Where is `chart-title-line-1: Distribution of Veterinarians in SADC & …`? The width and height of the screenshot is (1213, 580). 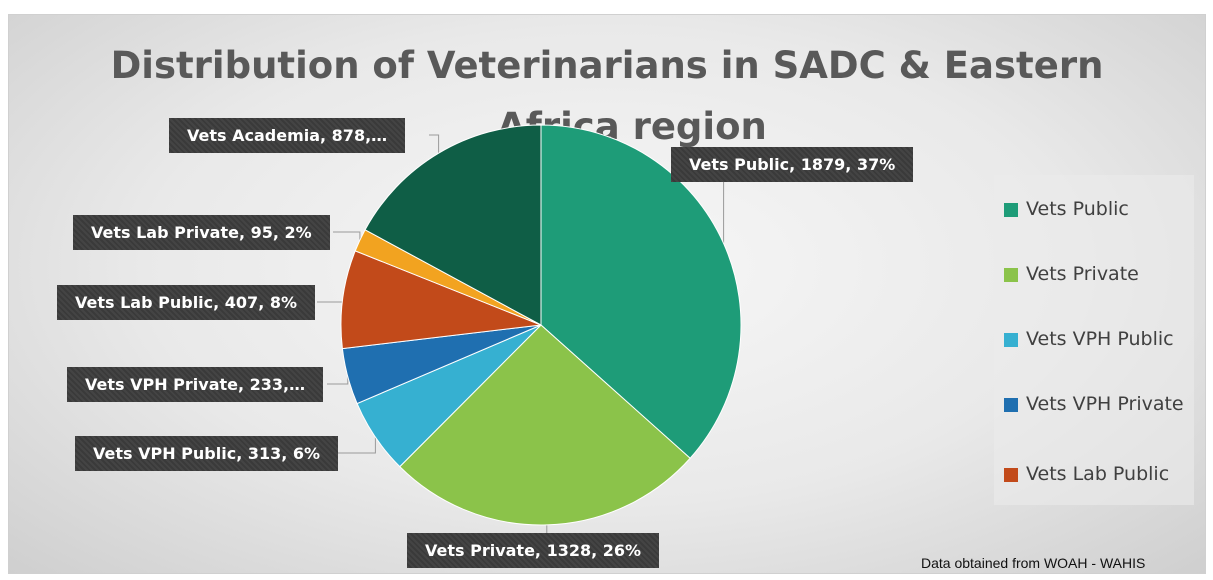 chart-title-line-1: Distribution of Veterinarians in SADC & … is located at coordinates (607, 65).